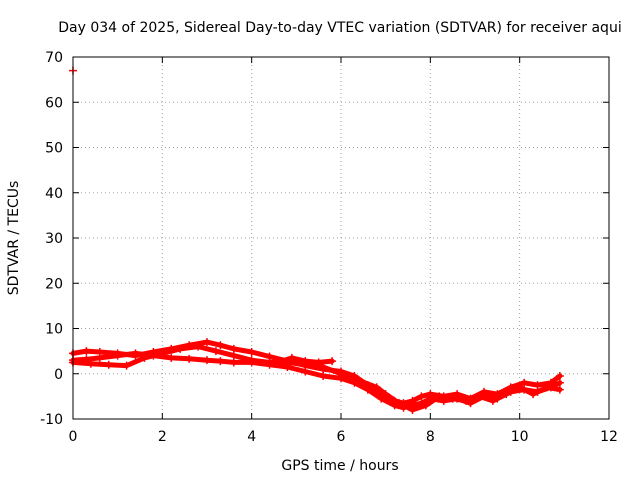  Describe the element at coordinates (73, 437) in the screenshot. I see `x-tick-label: 0` at that location.